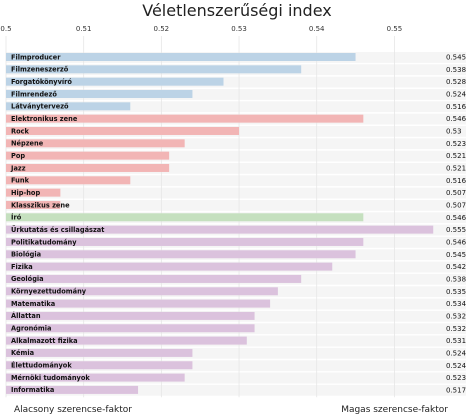 The height and width of the screenshot is (417, 474). I want to click on category-label: Klasszikus zene, so click(40, 205).